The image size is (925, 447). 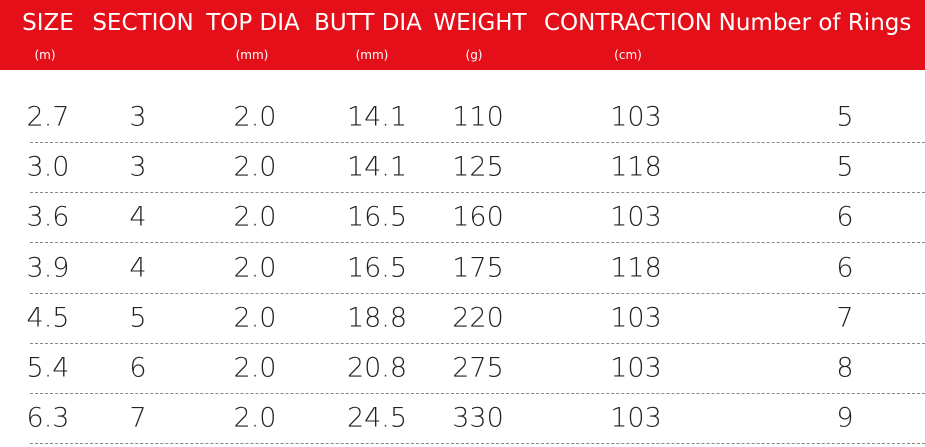 I want to click on column-unit: (cm), so click(x=628, y=55).